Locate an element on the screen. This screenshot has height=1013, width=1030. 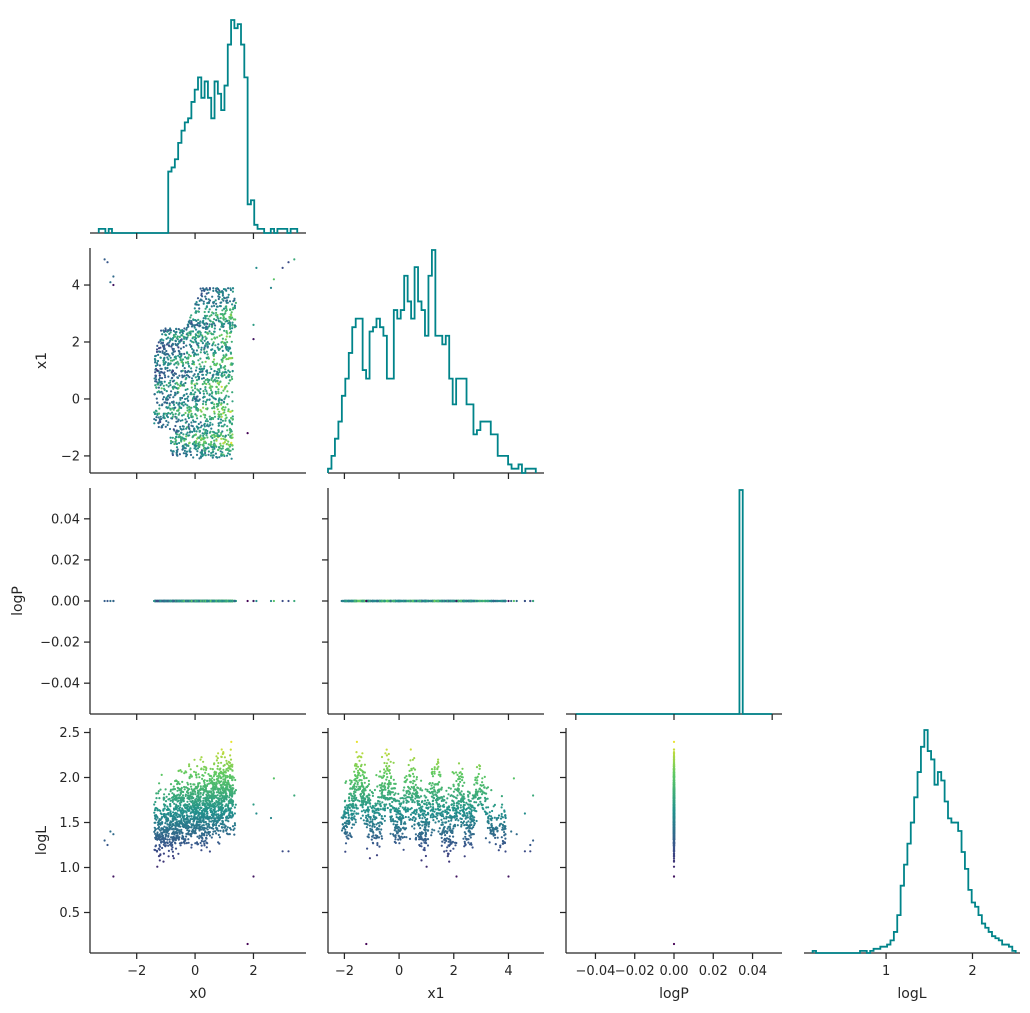
y-tick-label: 4 is located at coordinates (76, 286).